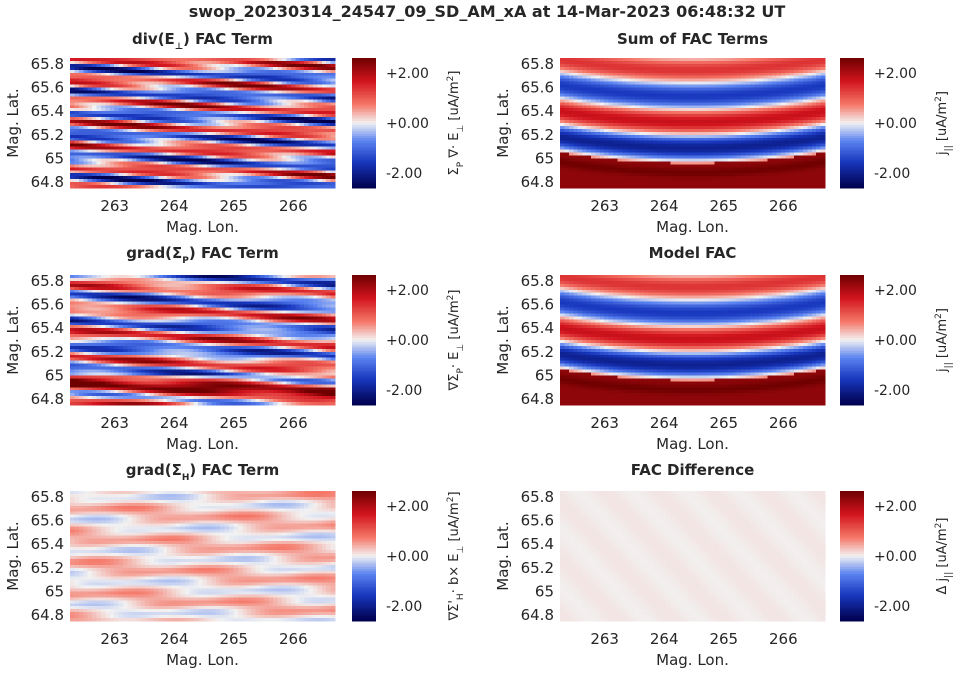 The width and height of the screenshot is (975, 675). I want to click on x-tick-label: 266, so click(293, 206).